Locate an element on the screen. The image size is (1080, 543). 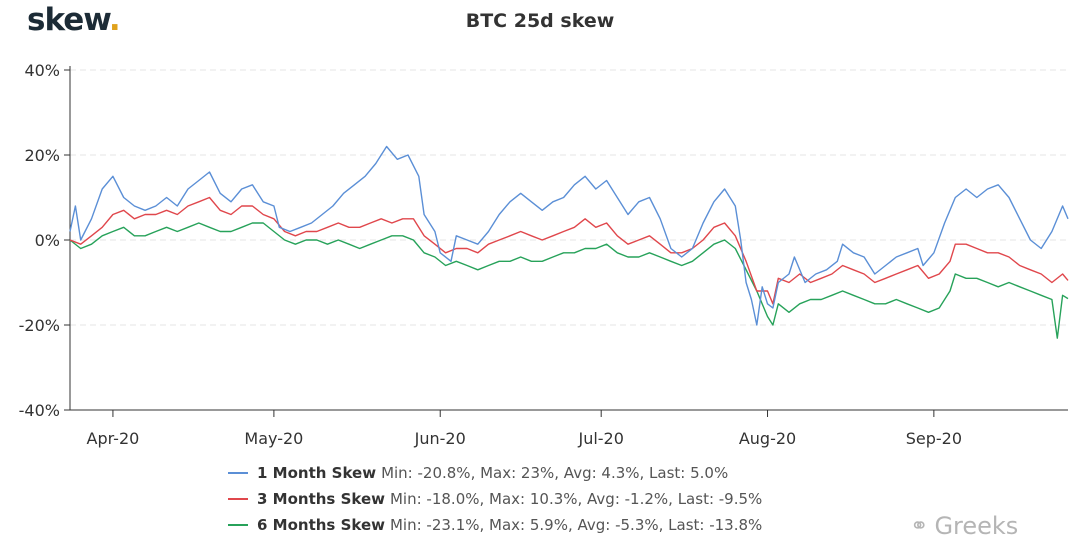
brand-name: skew is located at coordinates (68, 20).